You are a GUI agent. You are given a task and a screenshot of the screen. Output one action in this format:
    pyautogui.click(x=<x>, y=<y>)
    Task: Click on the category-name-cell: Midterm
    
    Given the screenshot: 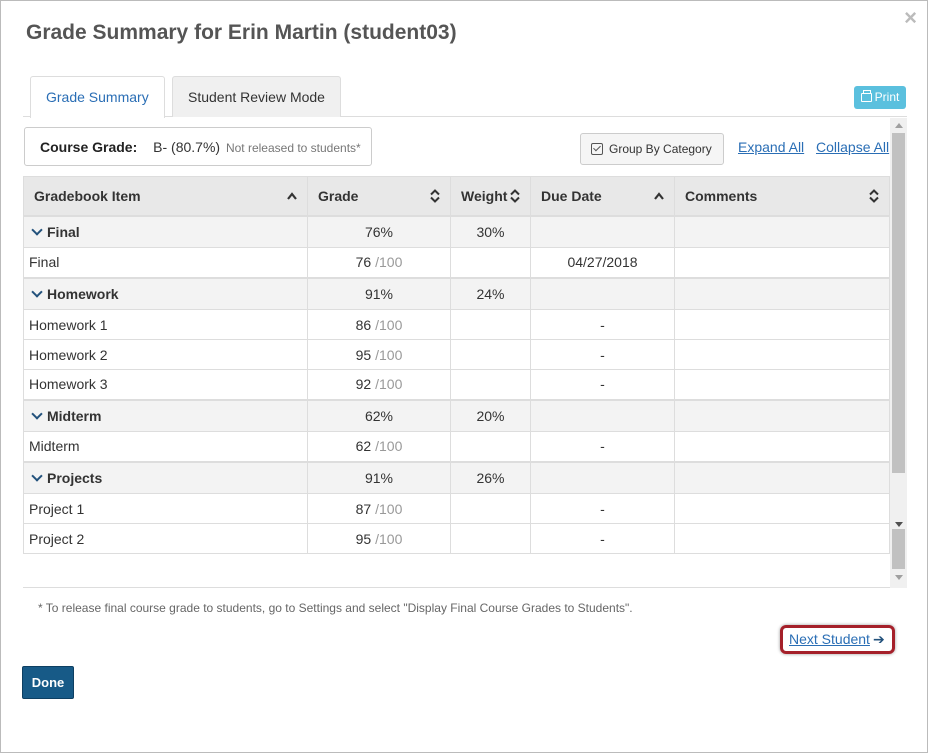 What is the action you would take?
    pyautogui.click(x=165, y=415)
    